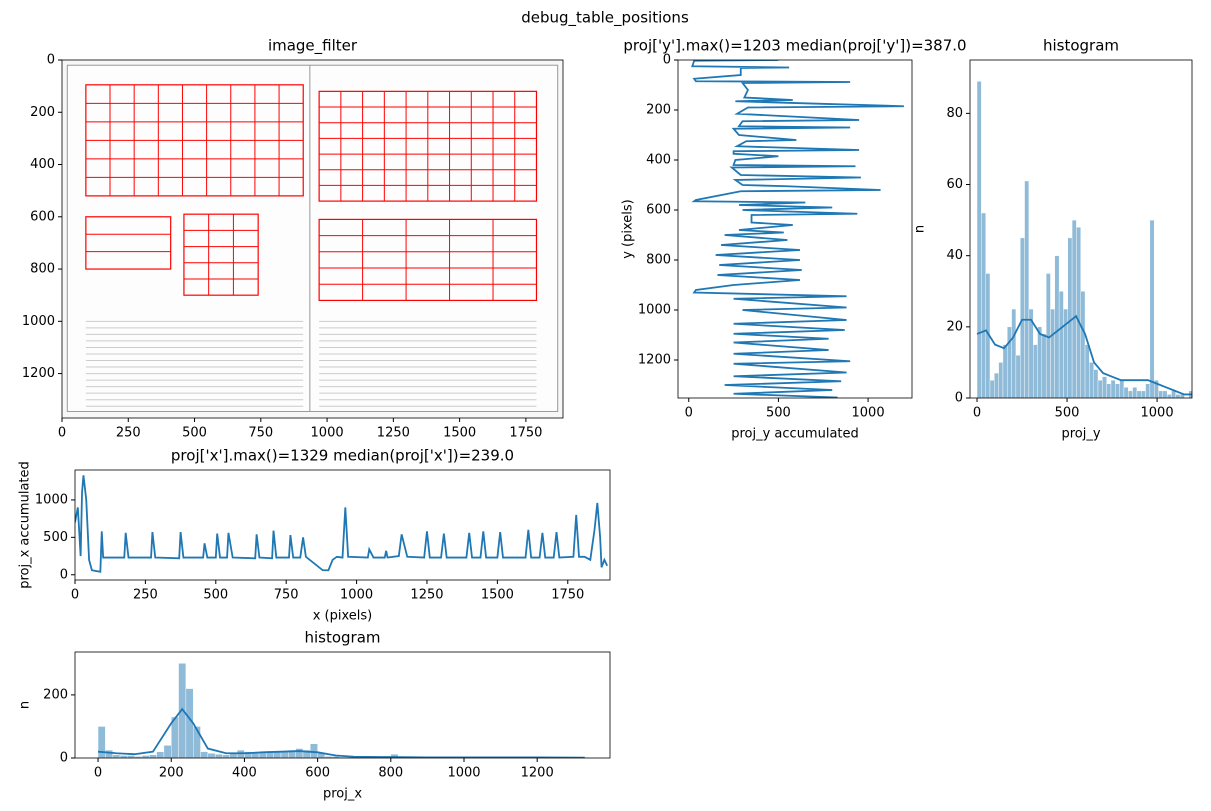  What do you see at coordinates (537, 773) in the screenshot?
I see `x-tick-label: 1200` at bounding box center [537, 773].